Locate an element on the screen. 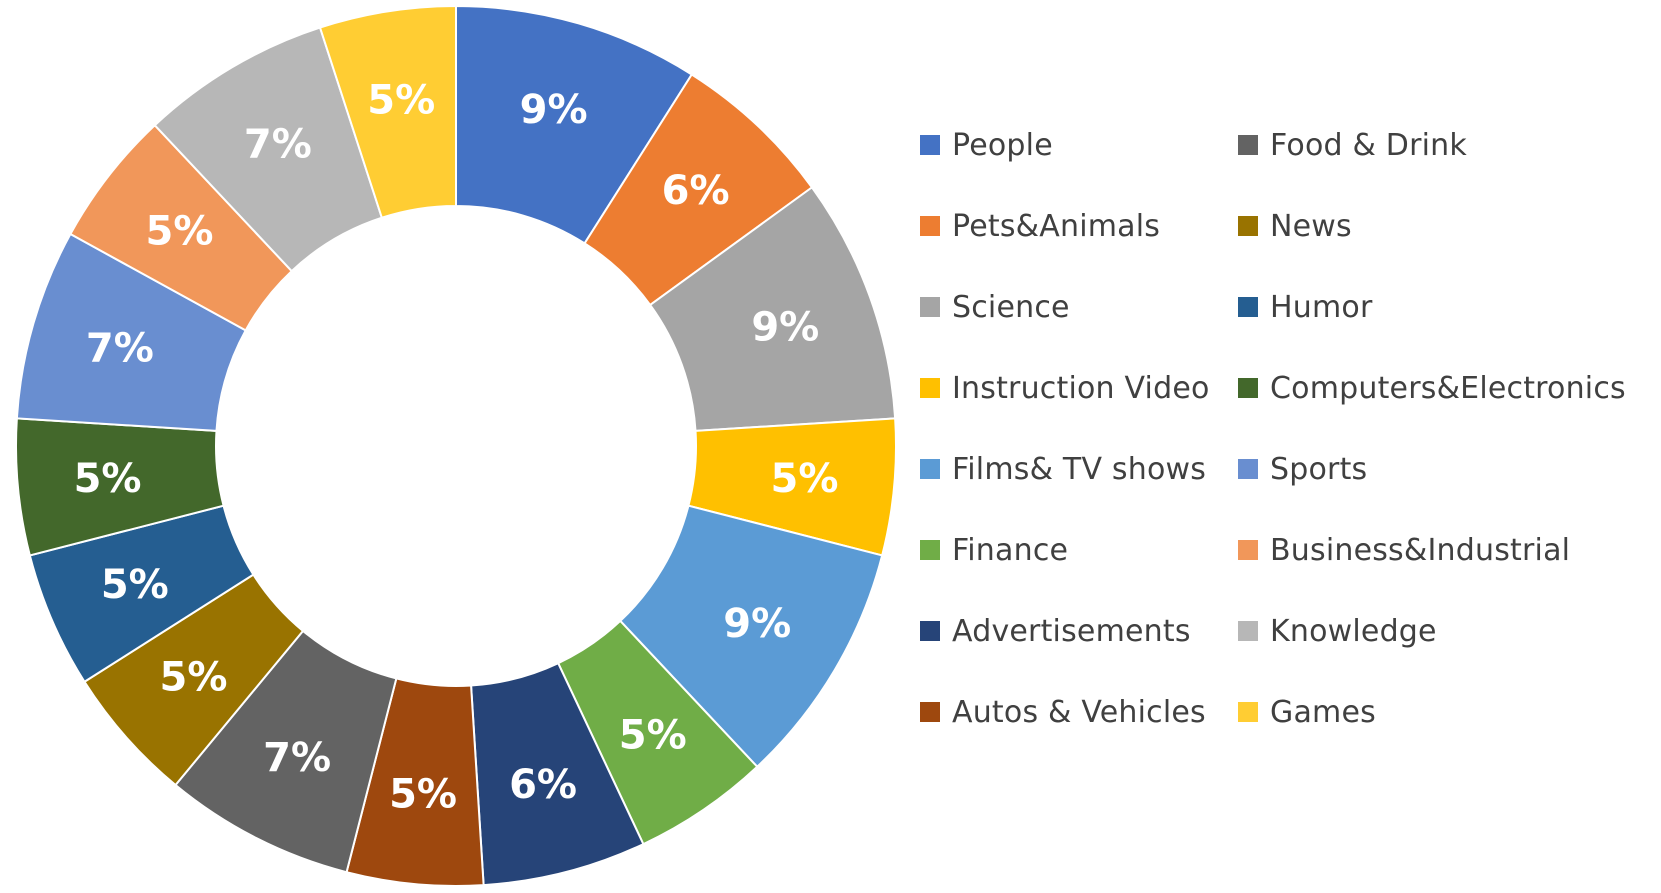 This screenshot has width=1661, height=893. slice-label-8: 7% is located at coordinates (297, 758).